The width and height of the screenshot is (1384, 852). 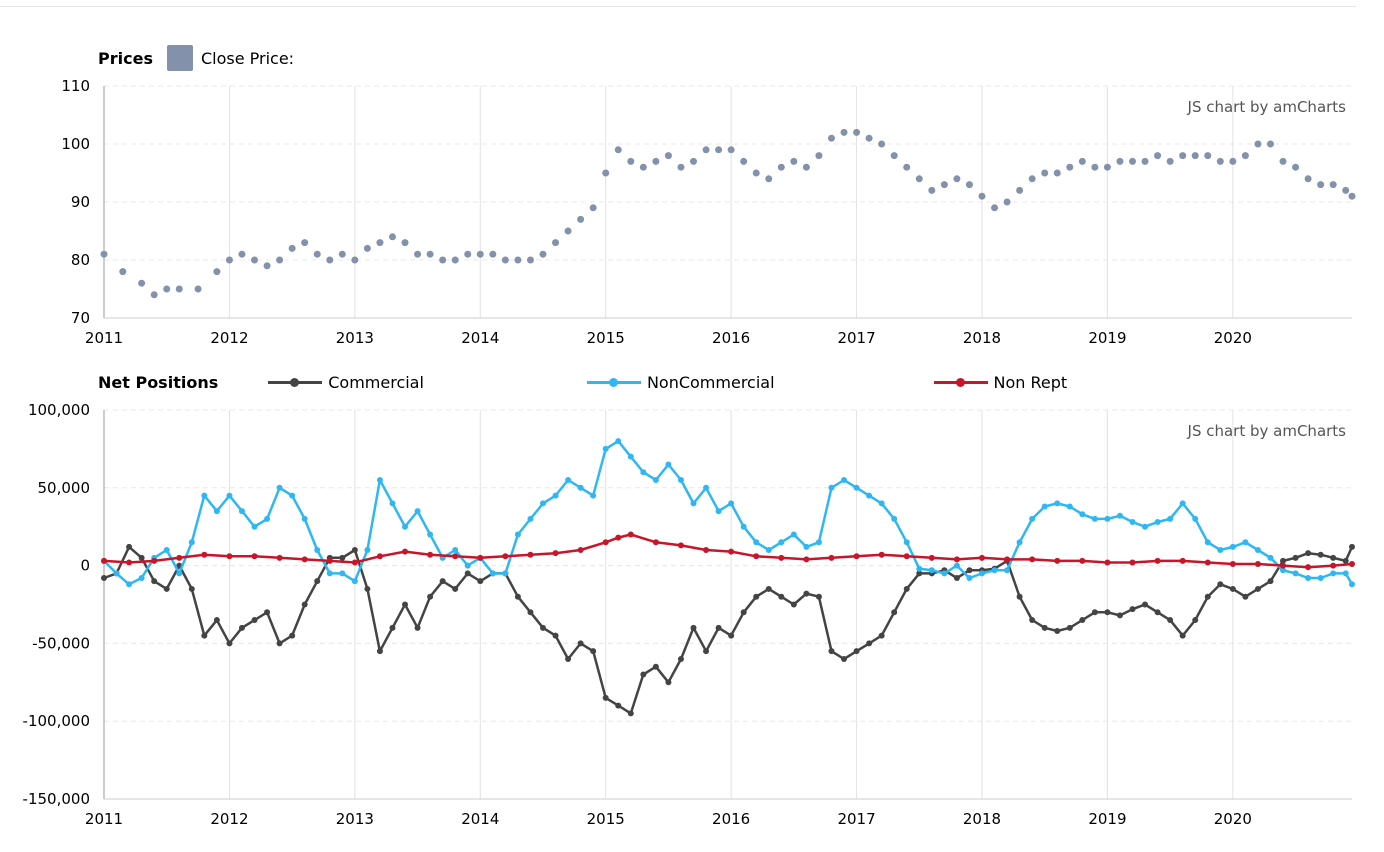 I want to click on legend-item-commercial: Commercial, so click(x=346, y=382).